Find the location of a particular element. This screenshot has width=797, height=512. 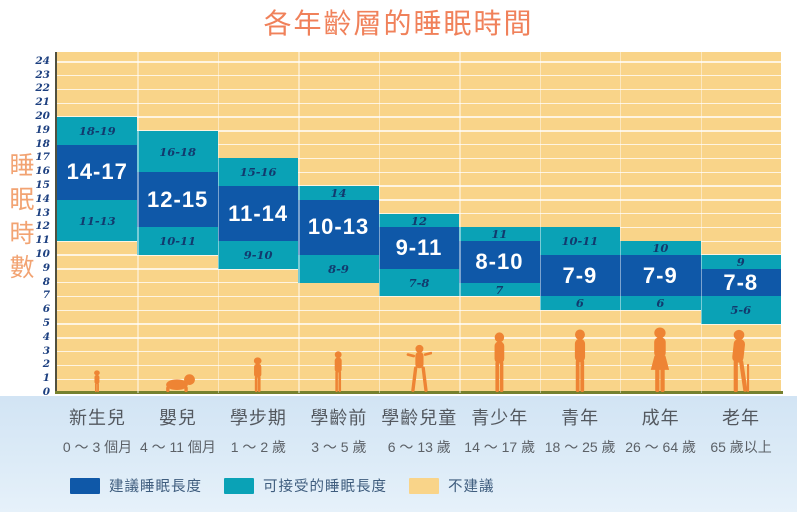

band-label: 10-13 is located at coordinates (338, 227).